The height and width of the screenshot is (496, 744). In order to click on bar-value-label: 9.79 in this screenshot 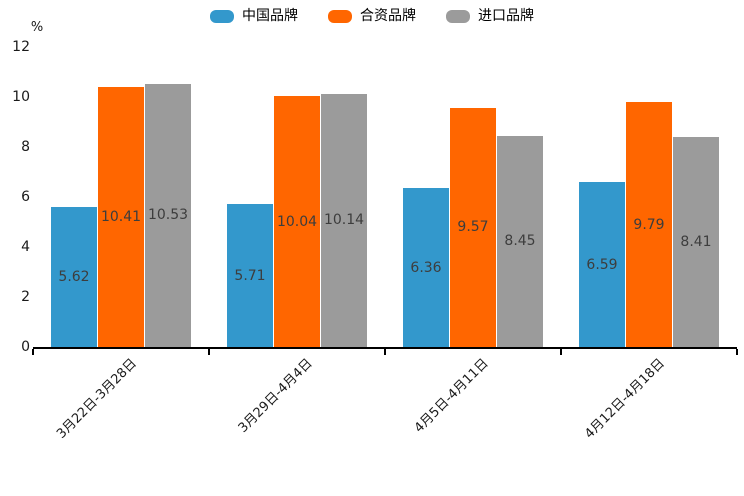, I will do `click(649, 224)`.